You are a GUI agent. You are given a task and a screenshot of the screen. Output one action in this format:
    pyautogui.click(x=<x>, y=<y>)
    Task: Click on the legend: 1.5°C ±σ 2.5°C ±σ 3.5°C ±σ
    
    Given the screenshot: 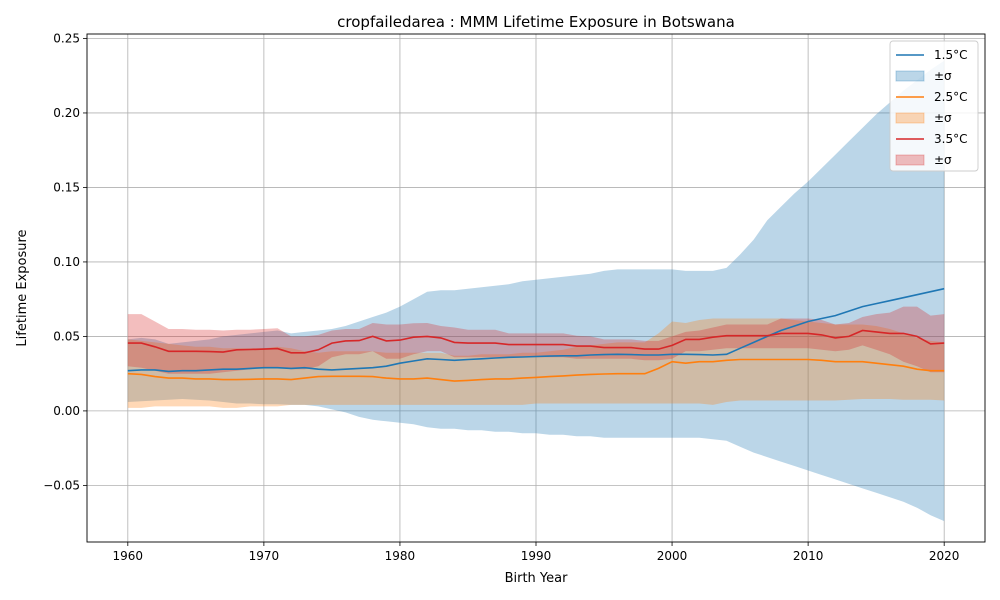 What is the action you would take?
    pyautogui.click(x=934, y=106)
    